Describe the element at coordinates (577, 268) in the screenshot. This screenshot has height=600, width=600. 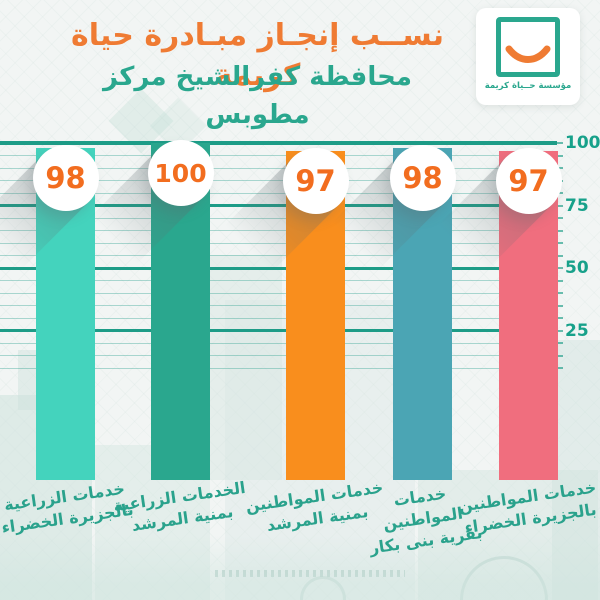
I see `y-axis-tick-label: 50` at that location.